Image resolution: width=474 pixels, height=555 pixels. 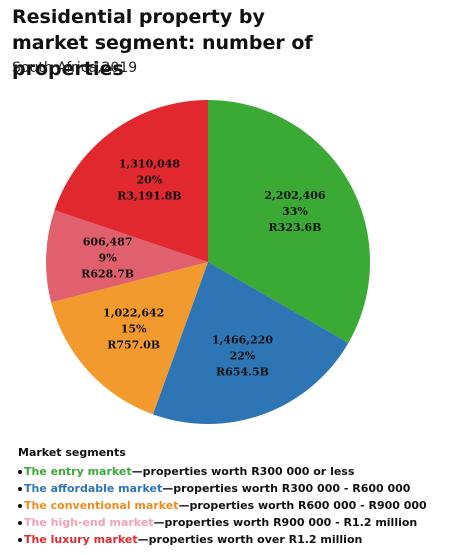 What do you see at coordinates (75, 68) in the screenshot?
I see `chart-subtitle: South Africa,2019` at bounding box center [75, 68].